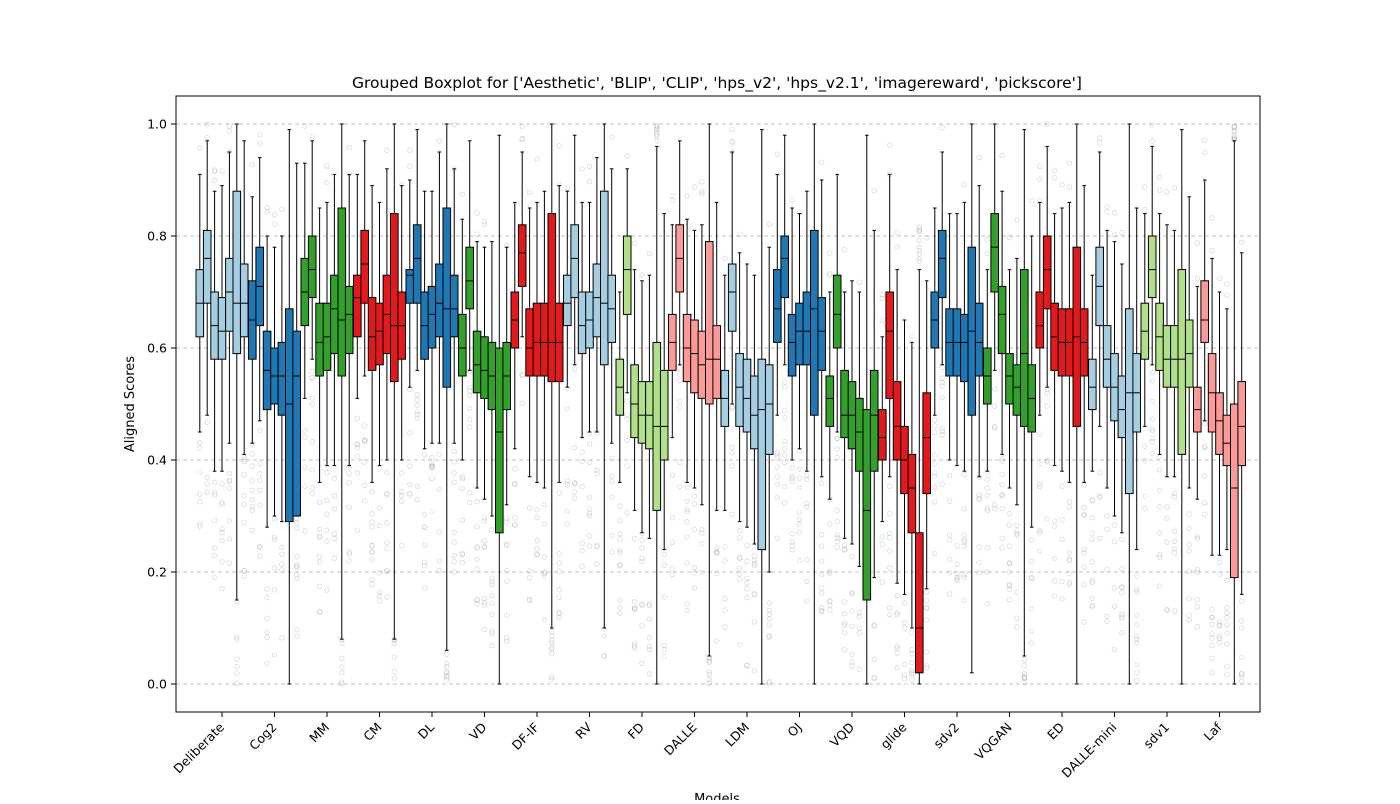 The image size is (1400, 804). What do you see at coordinates (680, 738) in the screenshot?
I see `x-tick-label: DALLE` at bounding box center [680, 738].